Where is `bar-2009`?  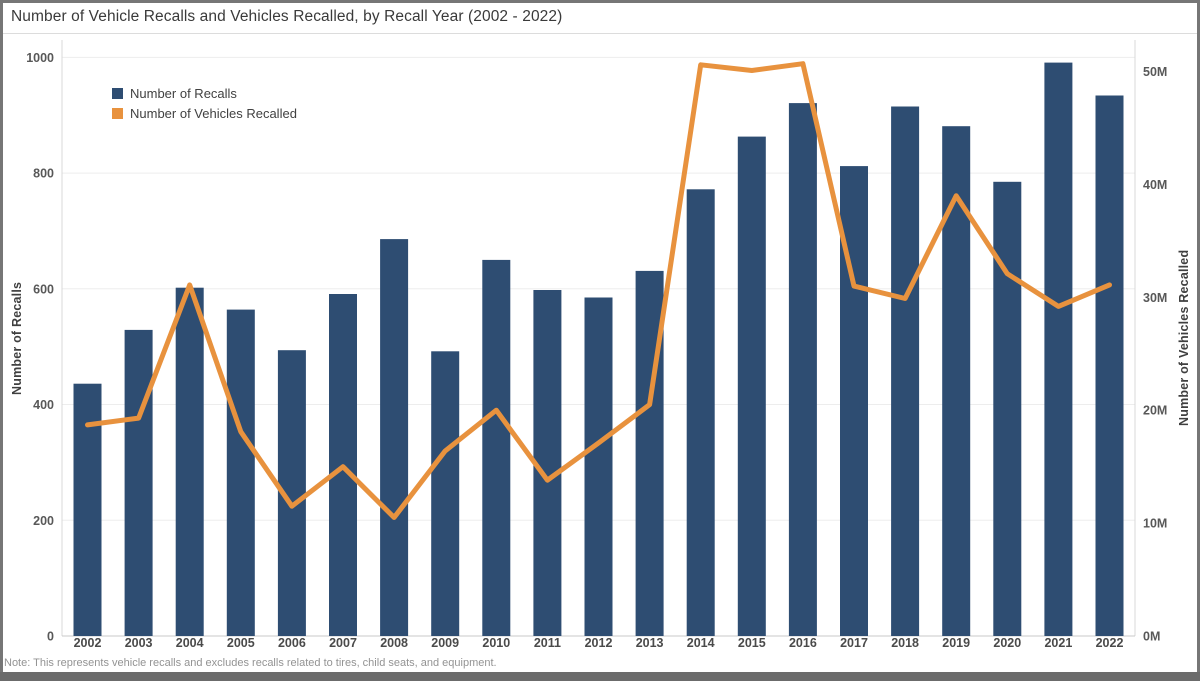
bar-2009 is located at coordinates (445, 493).